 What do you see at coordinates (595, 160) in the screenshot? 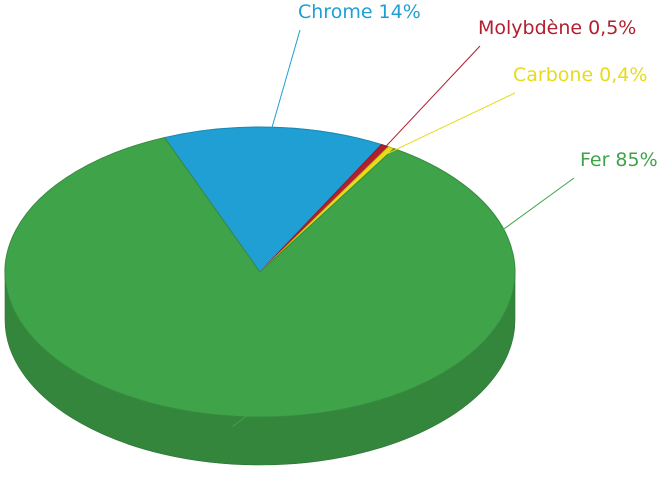
I see `category-label: Fer` at bounding box center [595, 160].